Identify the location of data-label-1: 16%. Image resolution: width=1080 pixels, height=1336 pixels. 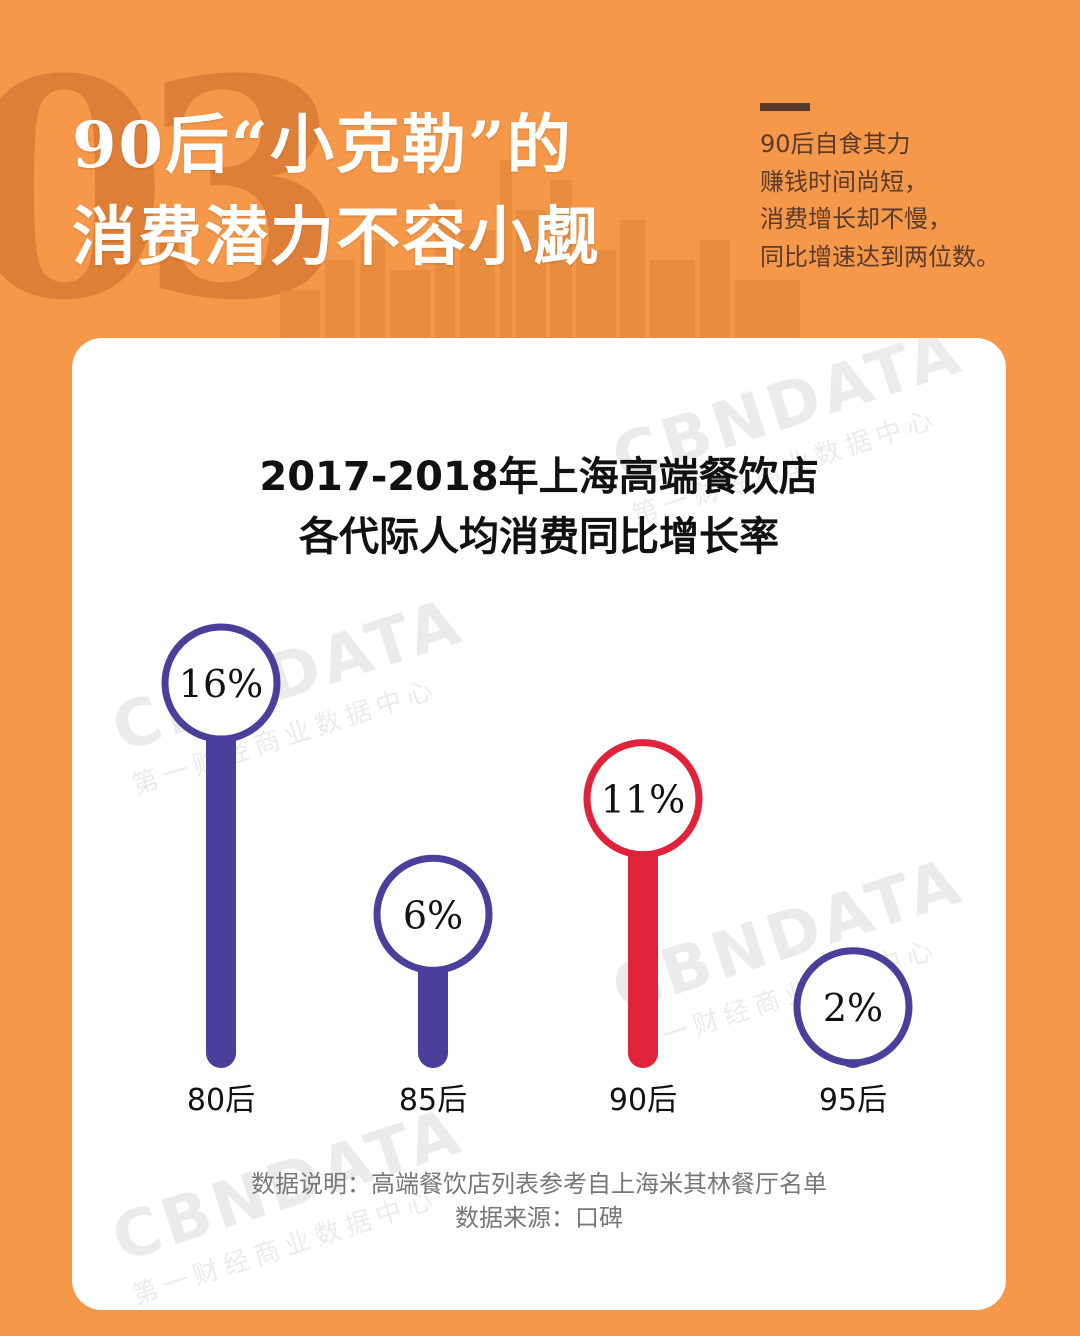
(221, 684).